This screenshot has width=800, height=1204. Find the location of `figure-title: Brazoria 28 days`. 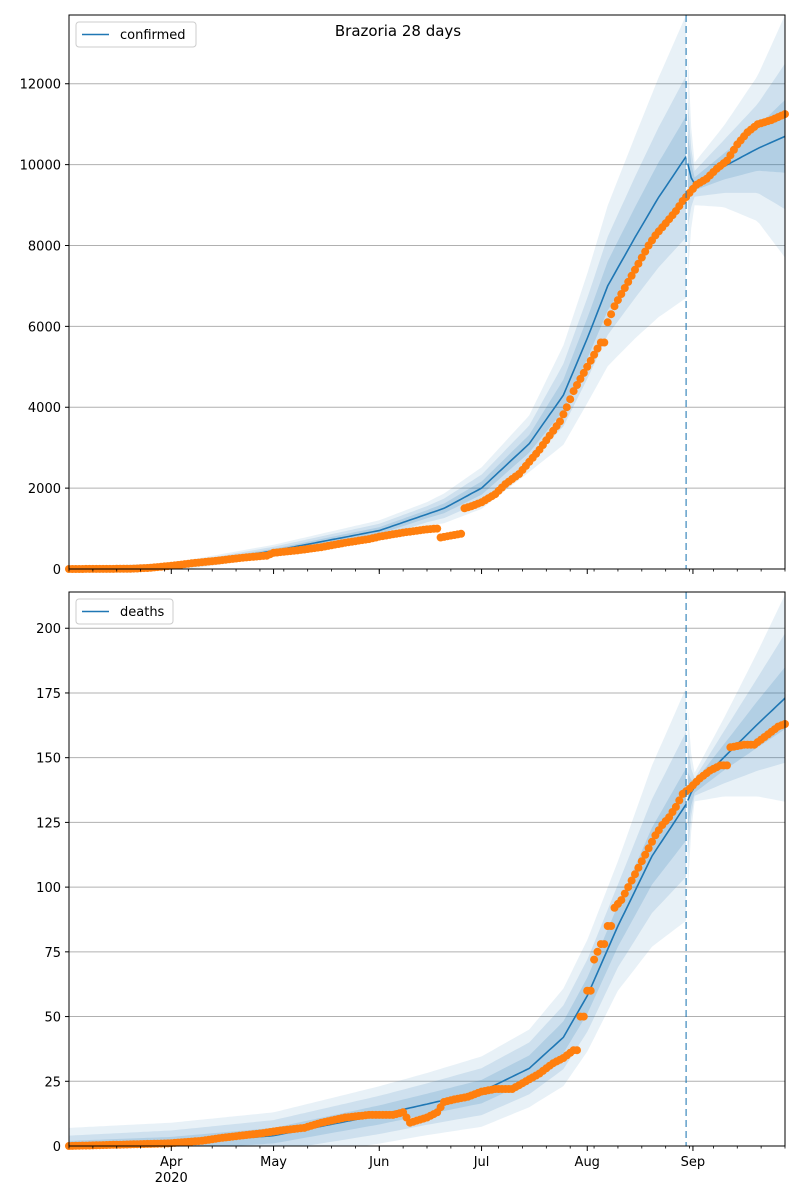

figure-title: Brazoria 28 days is located at coordinates (398, 31).